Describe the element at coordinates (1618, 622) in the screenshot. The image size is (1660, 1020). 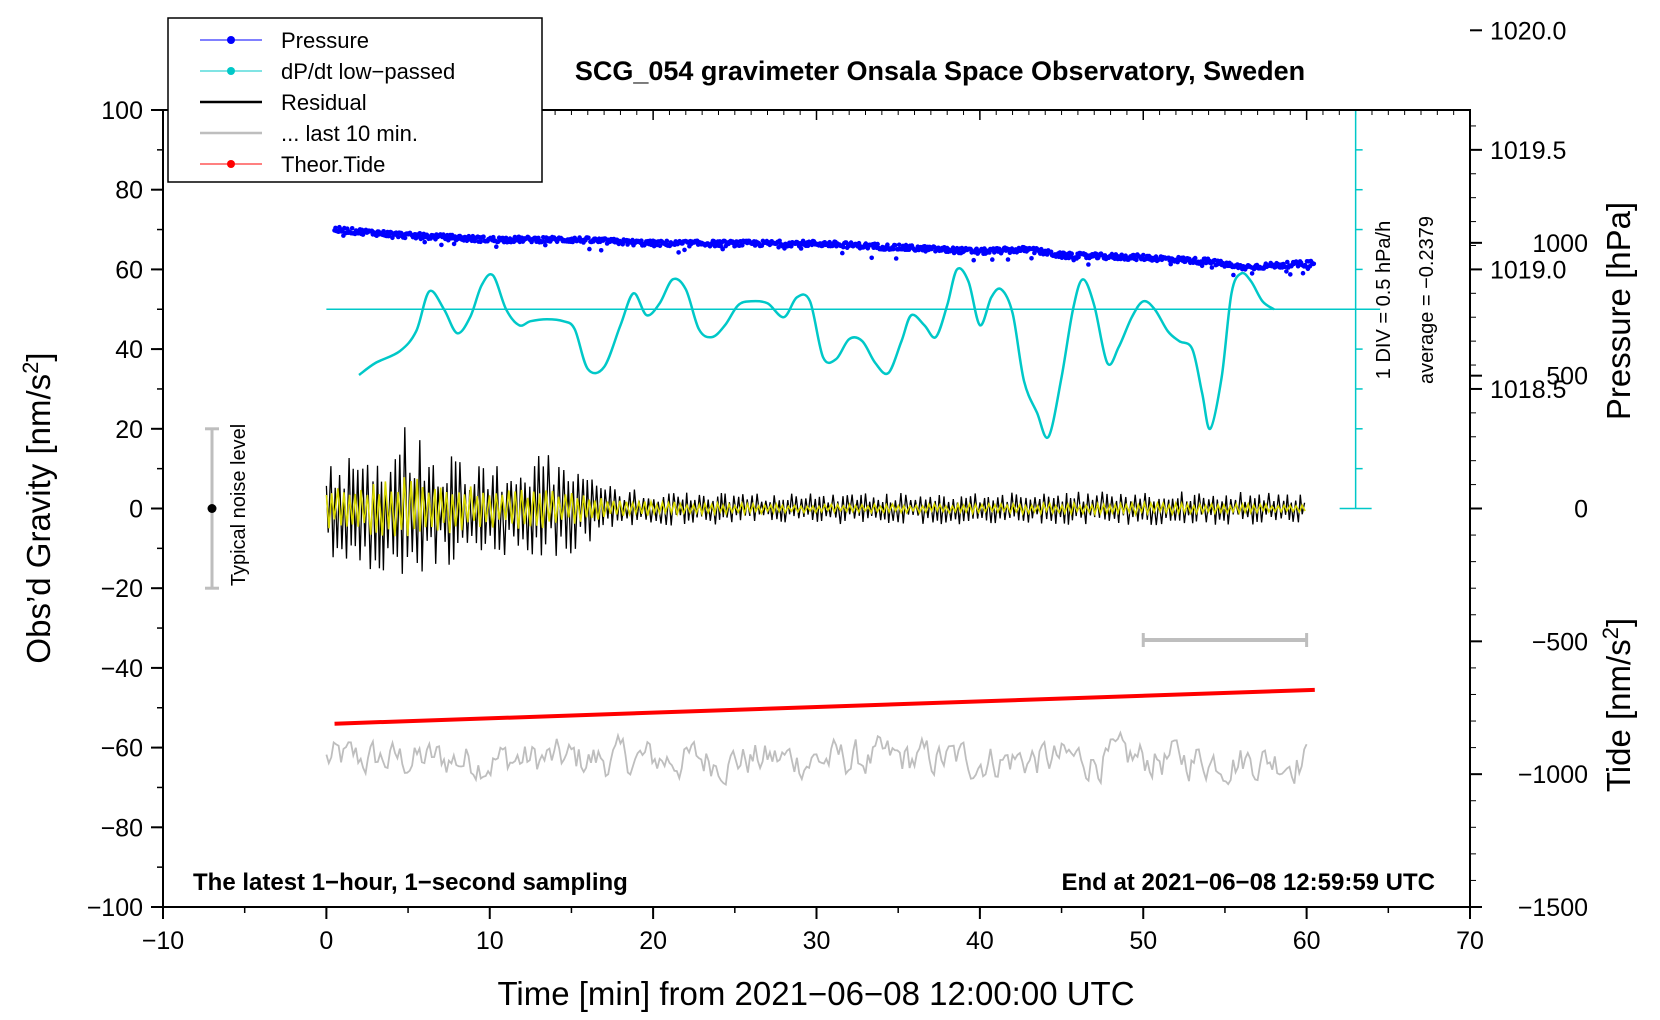
I see `y-axis-title-tide-close: ]` at that location.